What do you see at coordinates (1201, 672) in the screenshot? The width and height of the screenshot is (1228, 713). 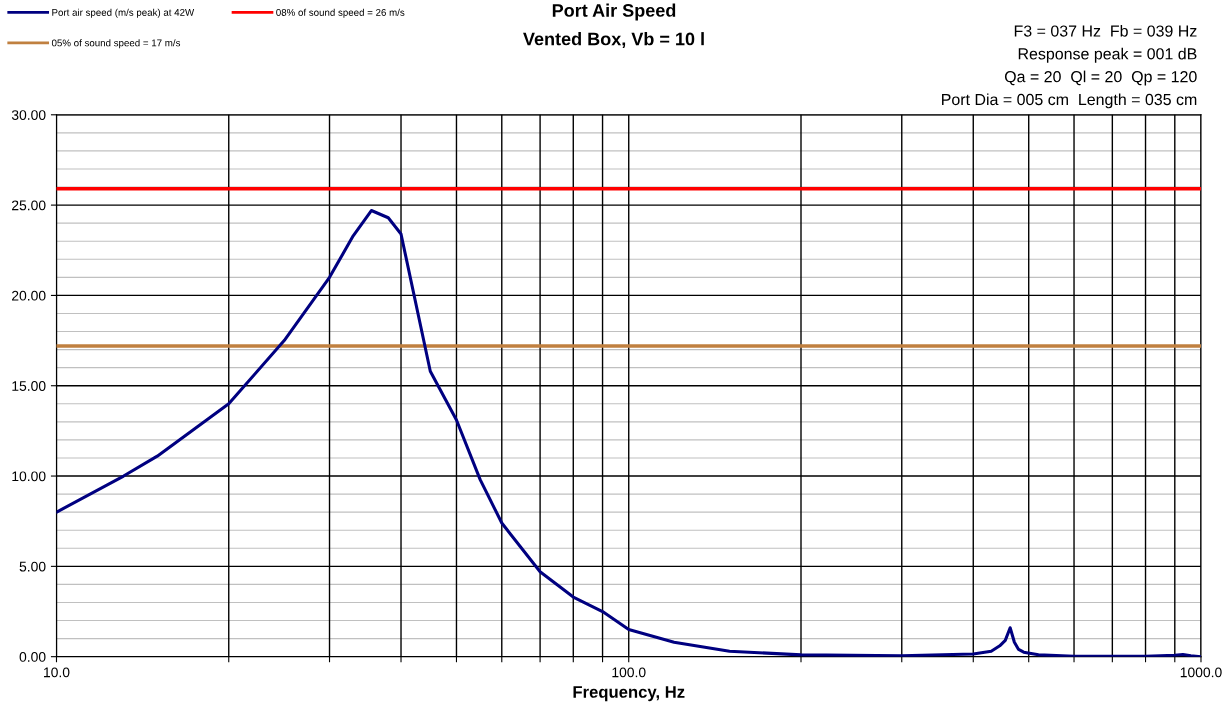 I see `x-tick-label: 1000.0` at bounding box center [1201, 672].